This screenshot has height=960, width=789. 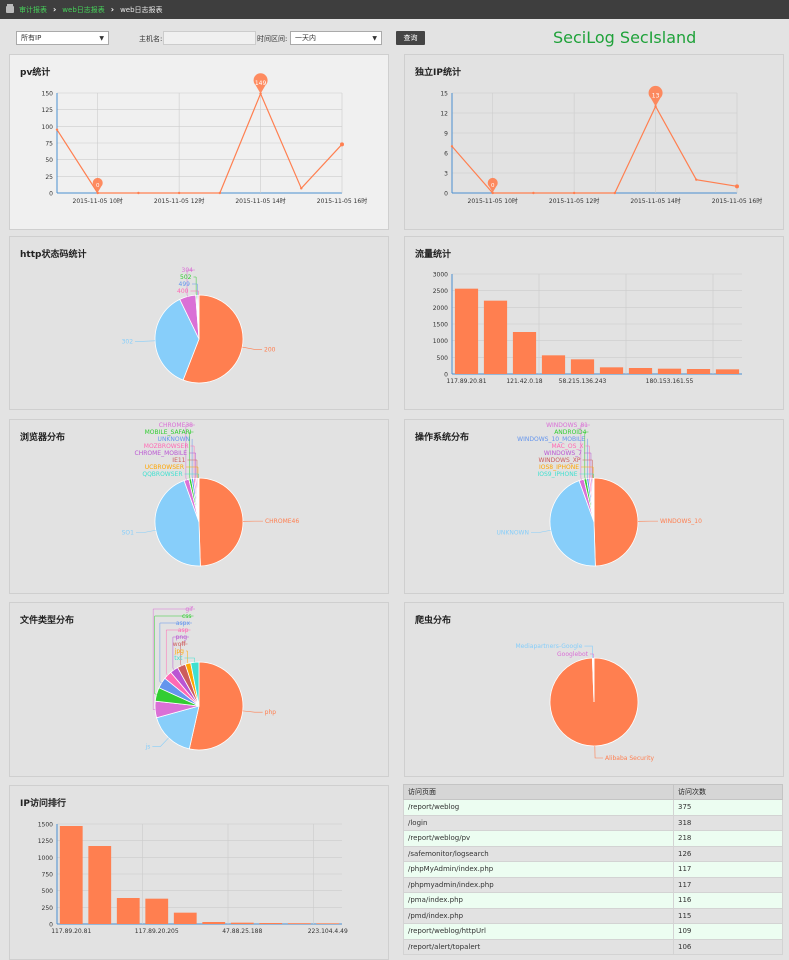 What do you see at coordinates (538, 915) in the screenshot?
I see `table-cell-page: /pmd/index.php` at bounding box center [538, 915].